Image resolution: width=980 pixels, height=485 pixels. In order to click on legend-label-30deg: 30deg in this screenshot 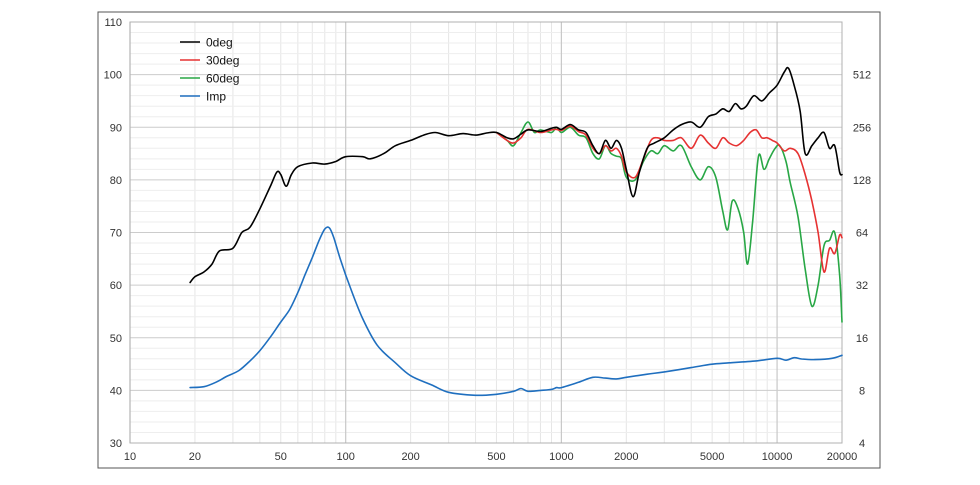, I will do `click(222, 61)`.